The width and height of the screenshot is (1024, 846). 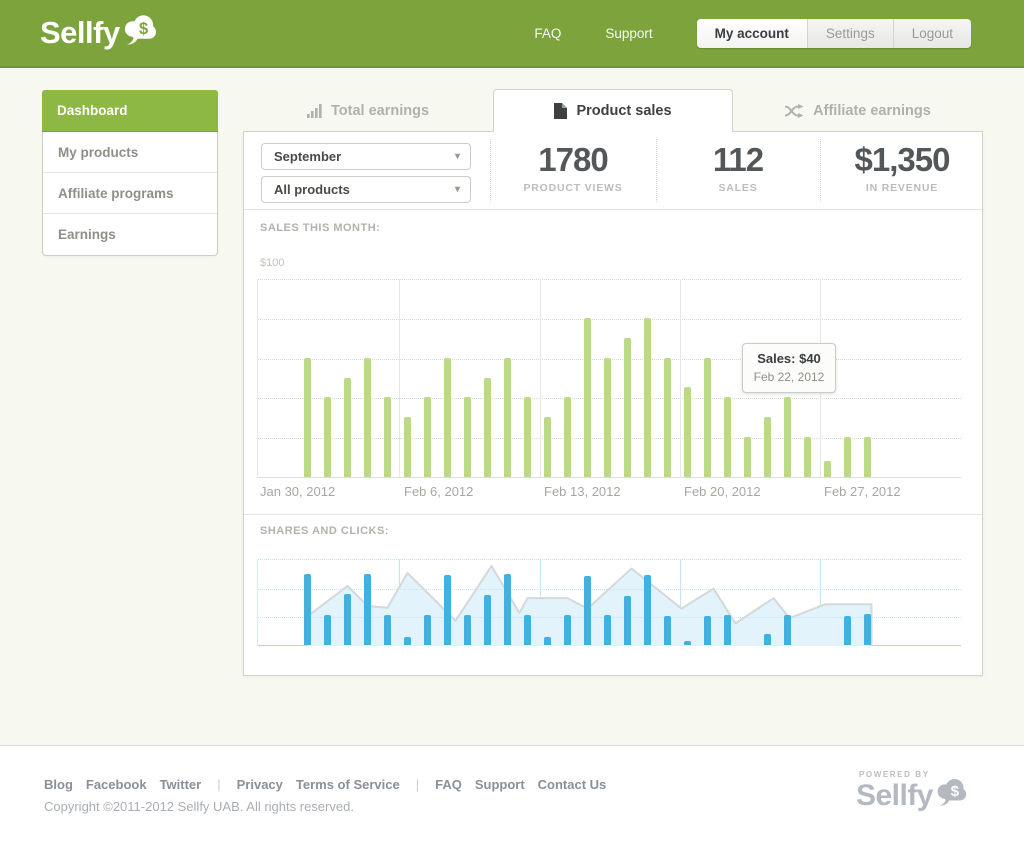 I want to click on stat-sales: 112 SALES, so click(x=738, y=167).